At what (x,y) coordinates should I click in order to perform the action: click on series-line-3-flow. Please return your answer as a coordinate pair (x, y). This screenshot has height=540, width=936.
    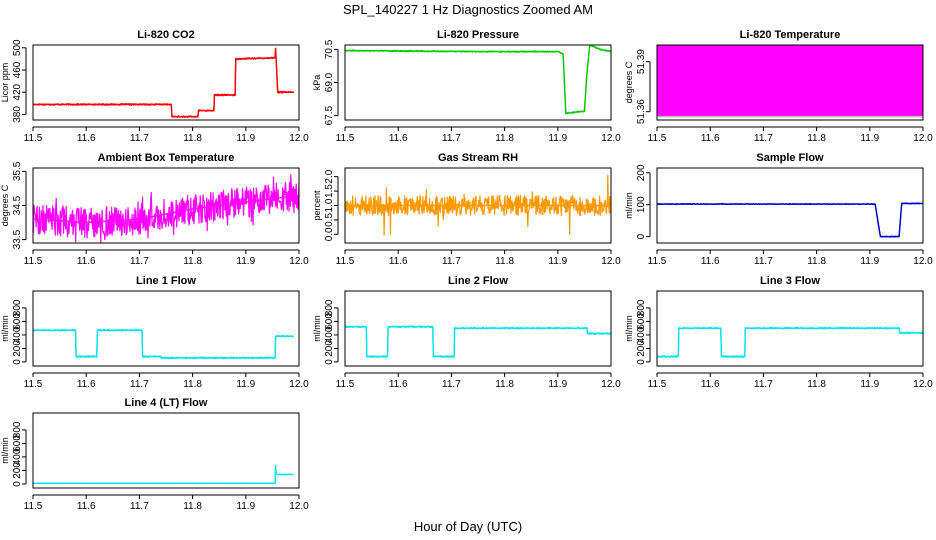
    Looking at the image, I should click on (790, 342).